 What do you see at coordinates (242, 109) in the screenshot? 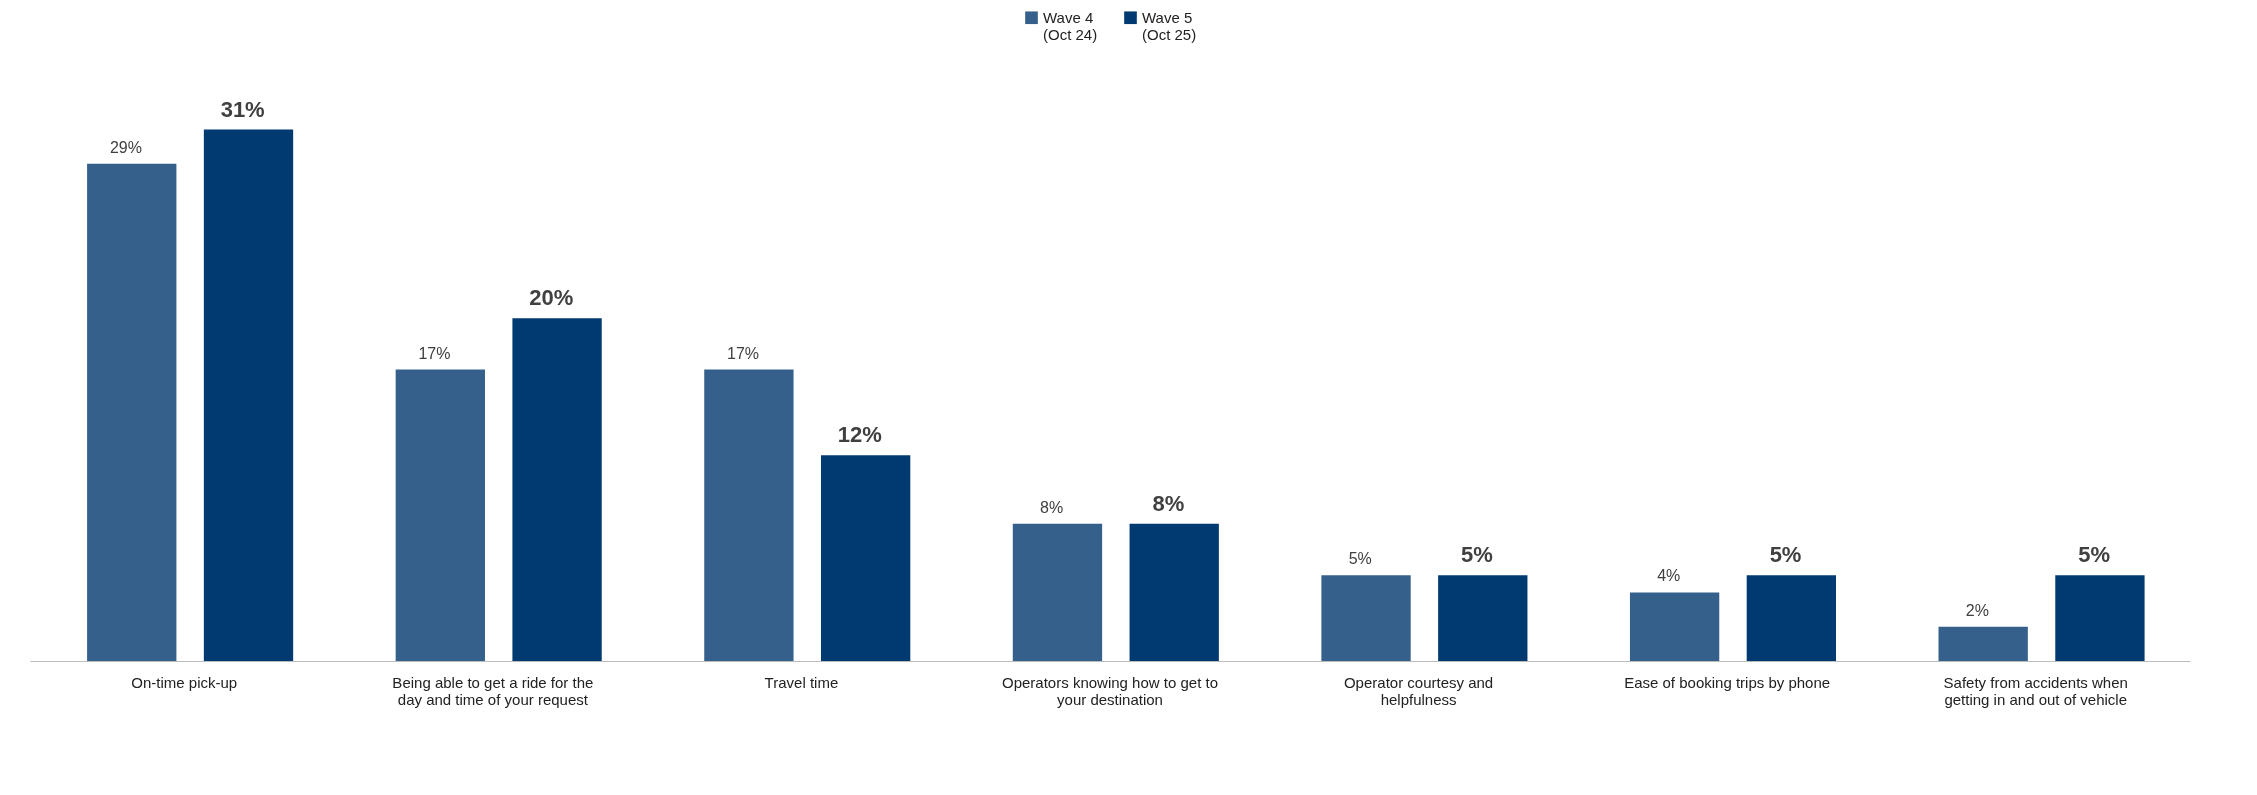
I see `data-label: 31%` at bounding box center [242, 109].